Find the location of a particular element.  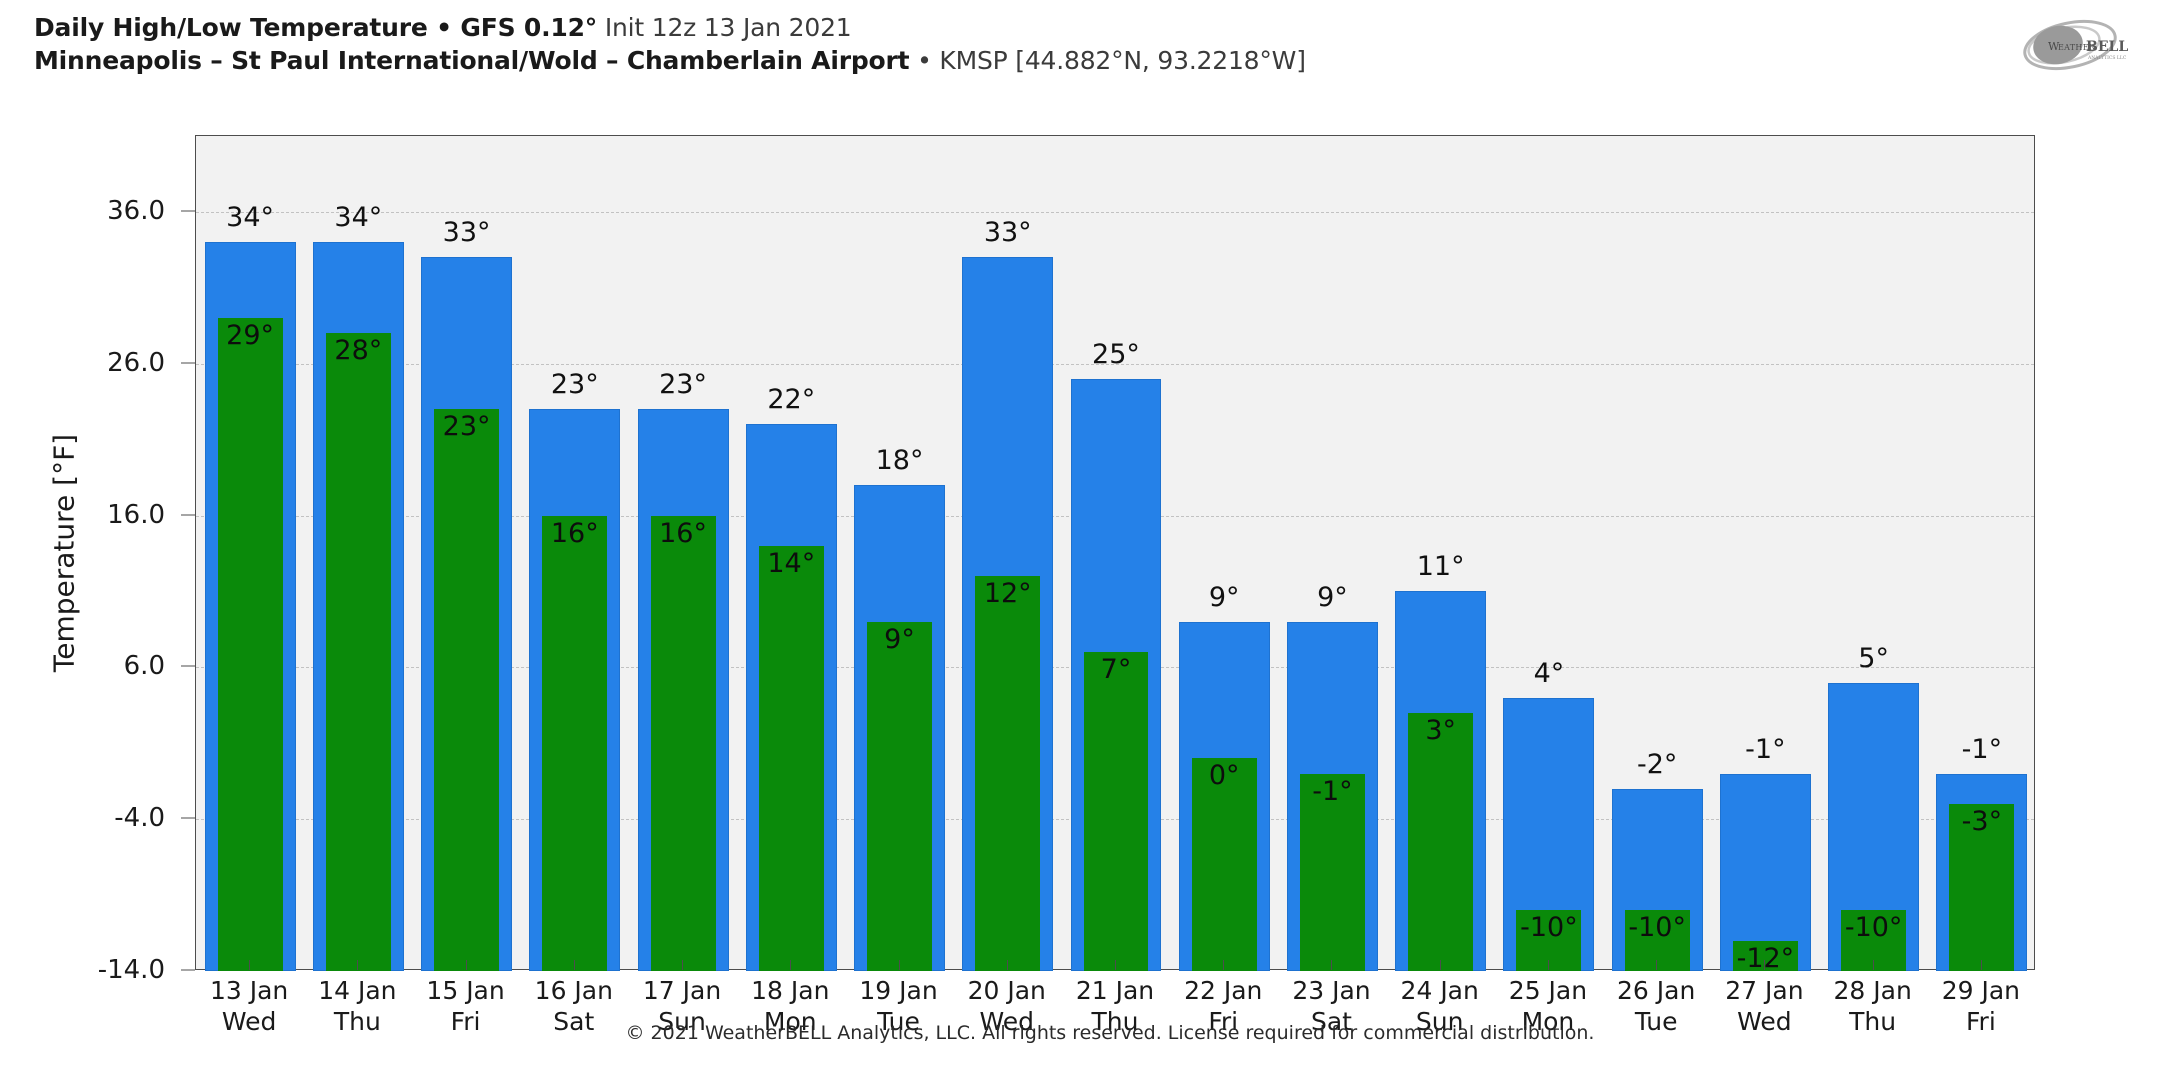

bar-group: -1° -12° is located at coordinates (1765, 555).